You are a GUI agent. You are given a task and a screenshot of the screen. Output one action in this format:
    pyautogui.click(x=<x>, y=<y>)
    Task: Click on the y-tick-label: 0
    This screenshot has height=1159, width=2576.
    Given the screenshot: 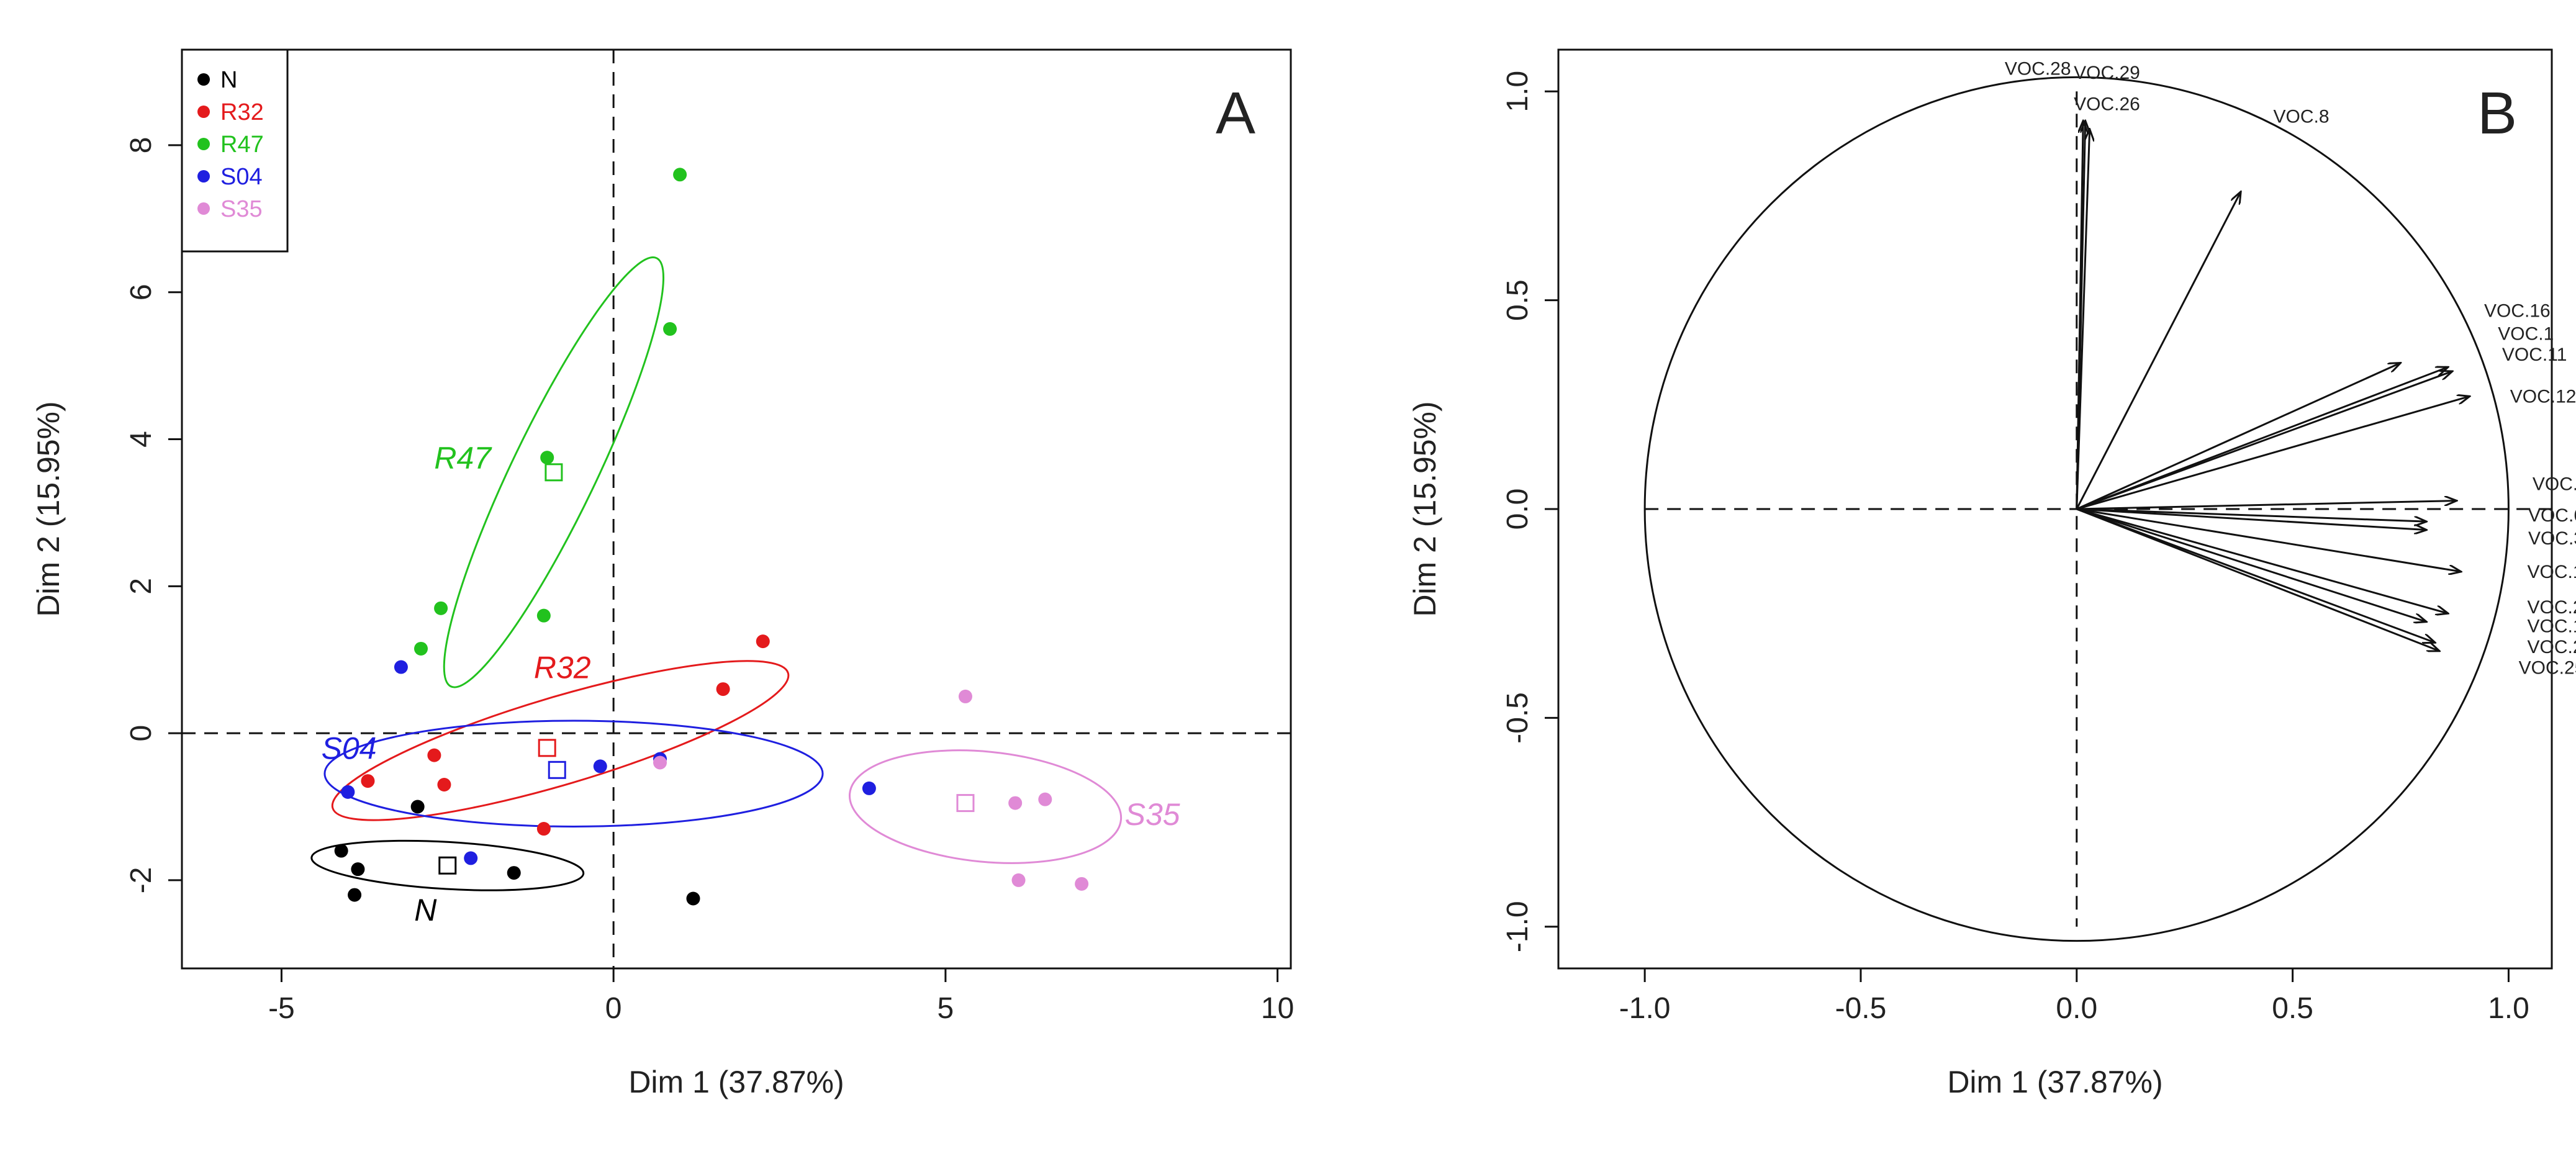 What is the action you would take?
    pyautogui.click(x=141, y=733)
    